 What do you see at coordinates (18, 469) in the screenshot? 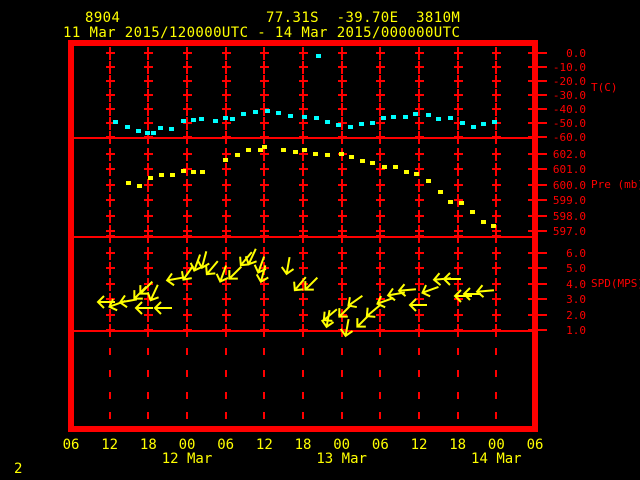
I see `corner-label: 2` at bounding box center [18, 469].